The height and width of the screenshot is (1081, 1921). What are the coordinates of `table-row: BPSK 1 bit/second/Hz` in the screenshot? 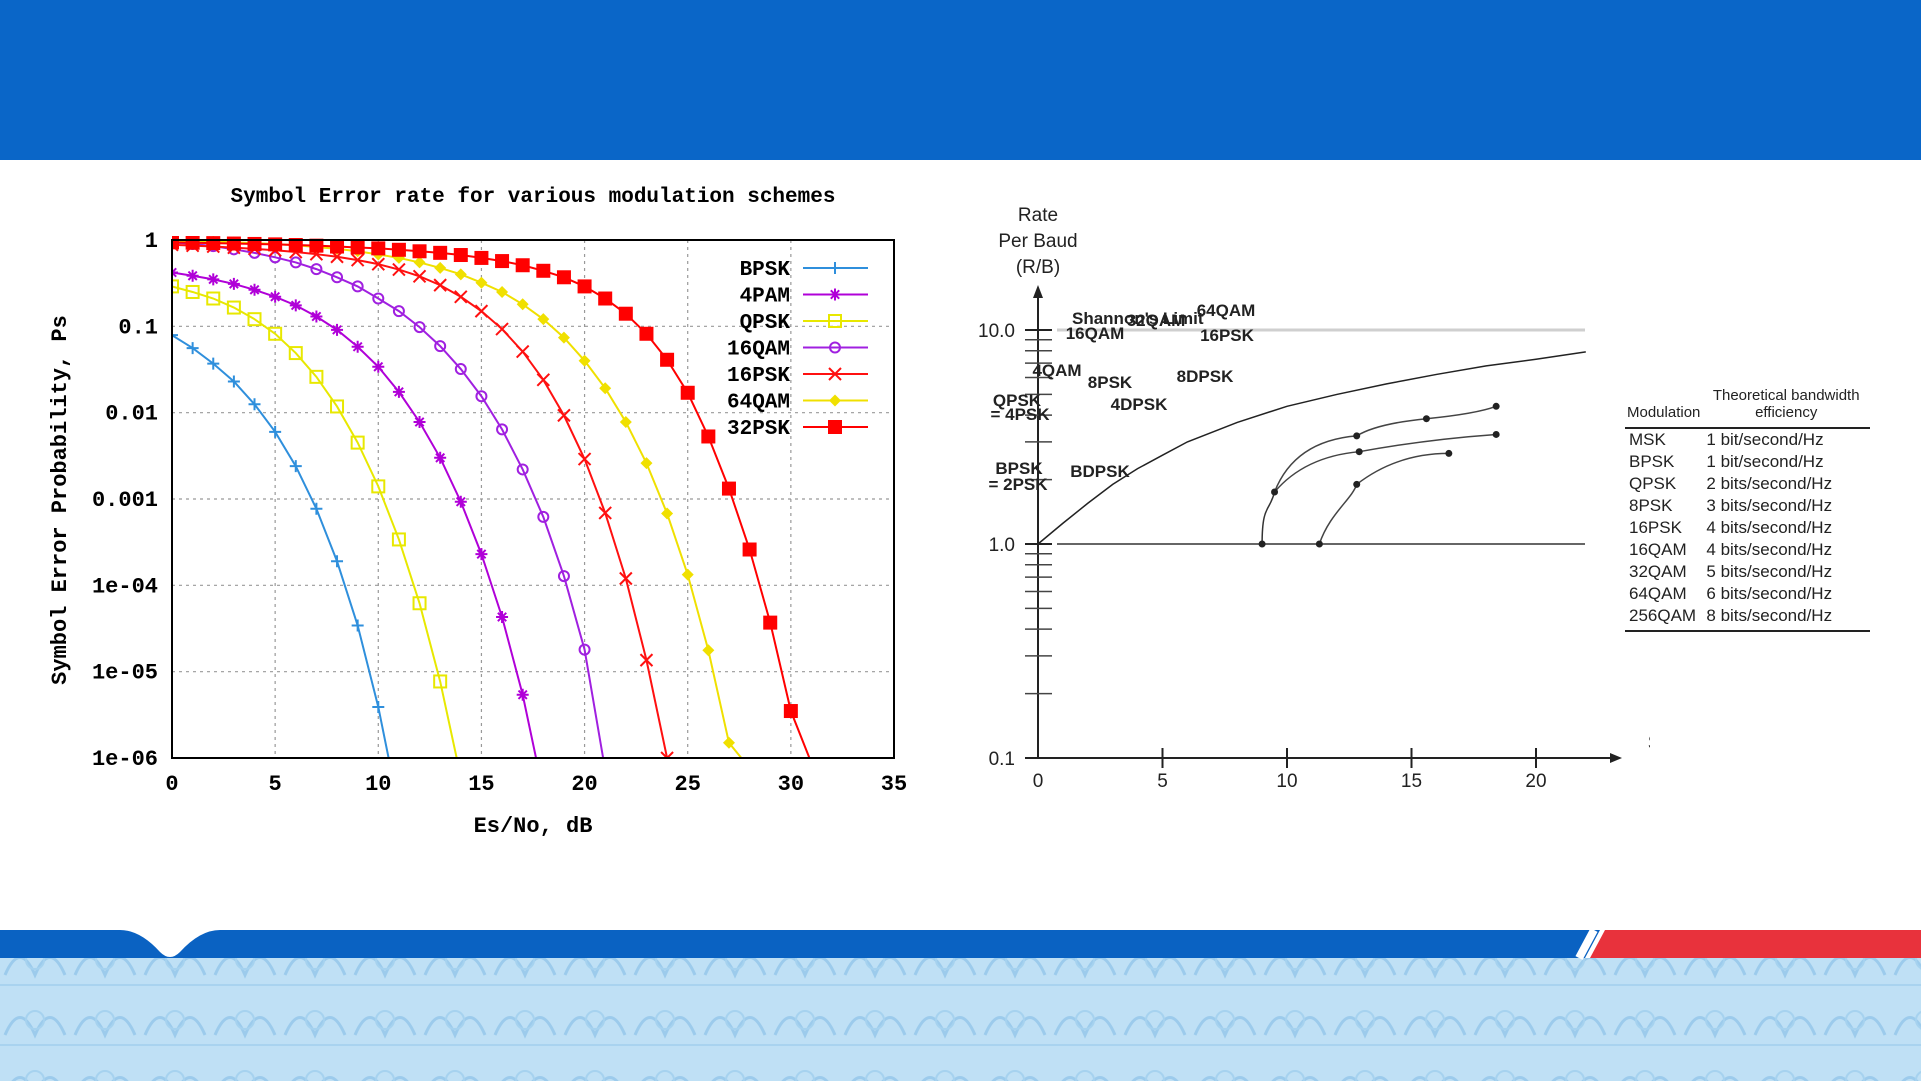 It's located at (1747, 462).